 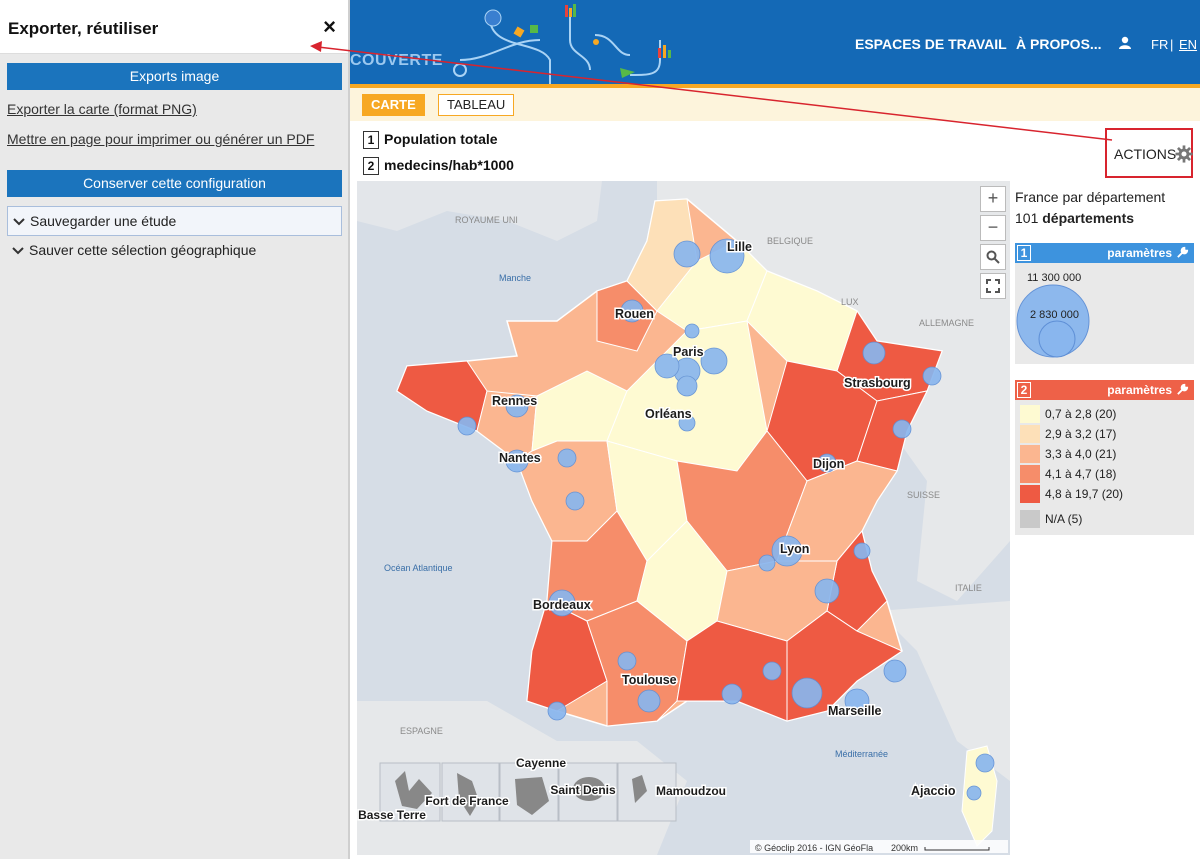 What do you see at coordinates (371, 166) in the screenshot?
I see `indicator-number: 2` at bounding box center [371, 166].